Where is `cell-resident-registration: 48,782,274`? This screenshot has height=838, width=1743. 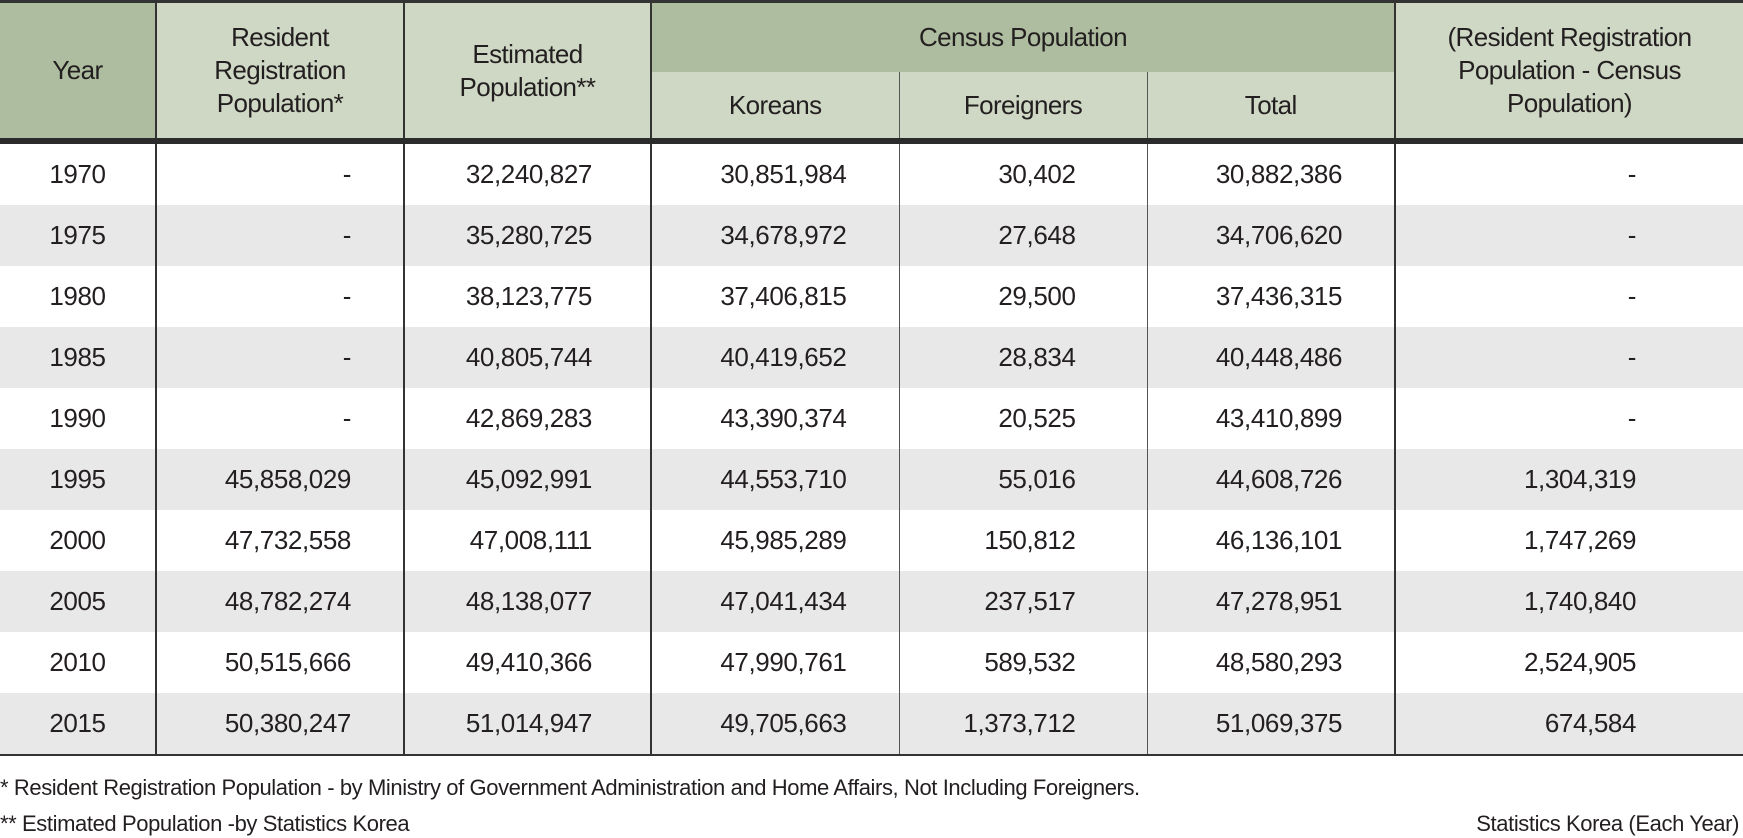 cell-resident-registration: 48,782,274 is located at coordinates (279, 601).